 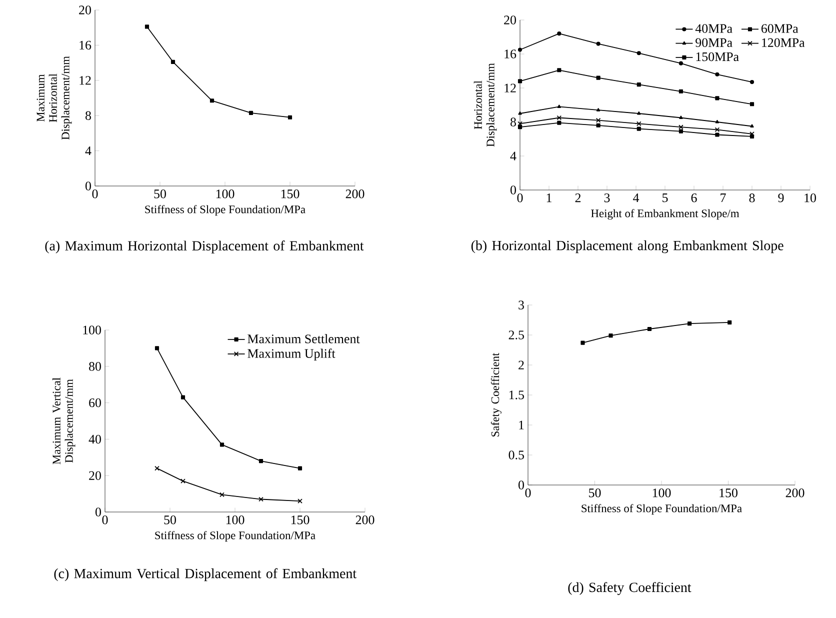 What do you see at coordinates (779, 28) in the screenshot?
I see `legend-label: 60MPa` at bounding box center [779, 28].